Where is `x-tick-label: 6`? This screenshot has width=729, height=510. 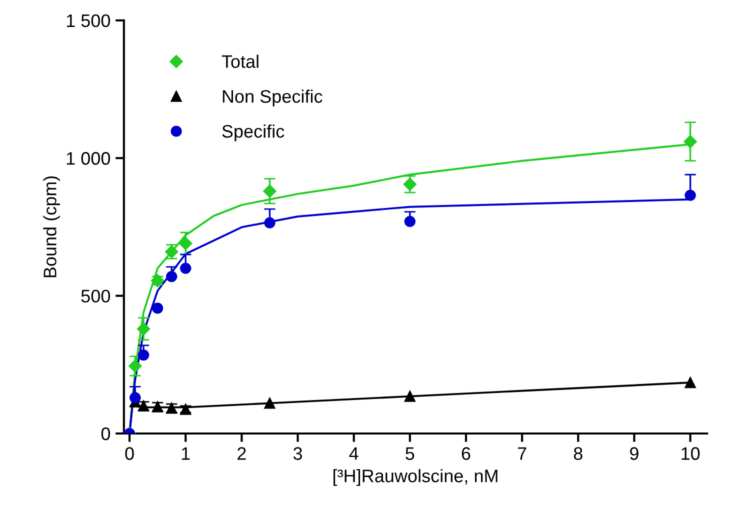
x-tick-label: 6 is located at coordinates (466, 453).